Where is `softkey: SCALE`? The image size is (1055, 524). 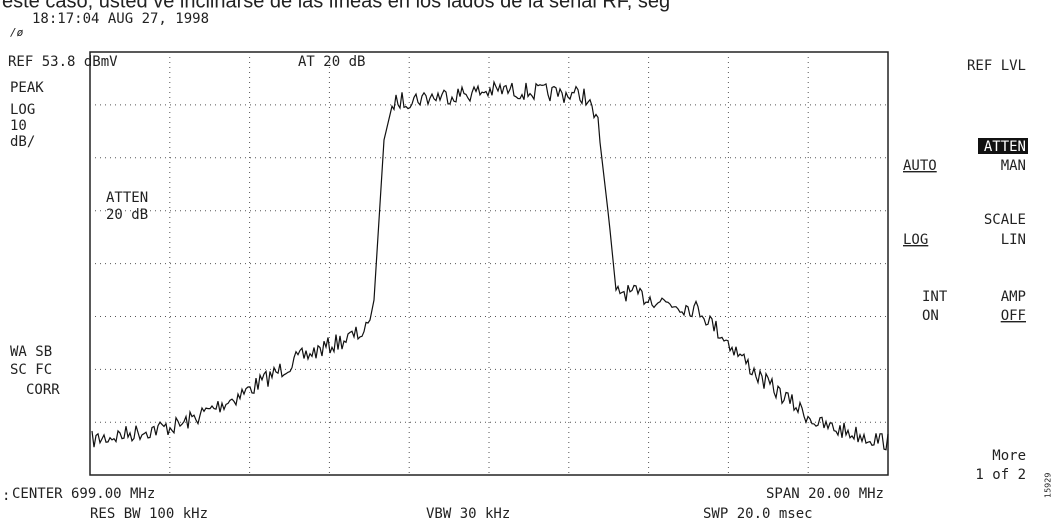 softkey: SCALE is located at coordinates (1005, 220).